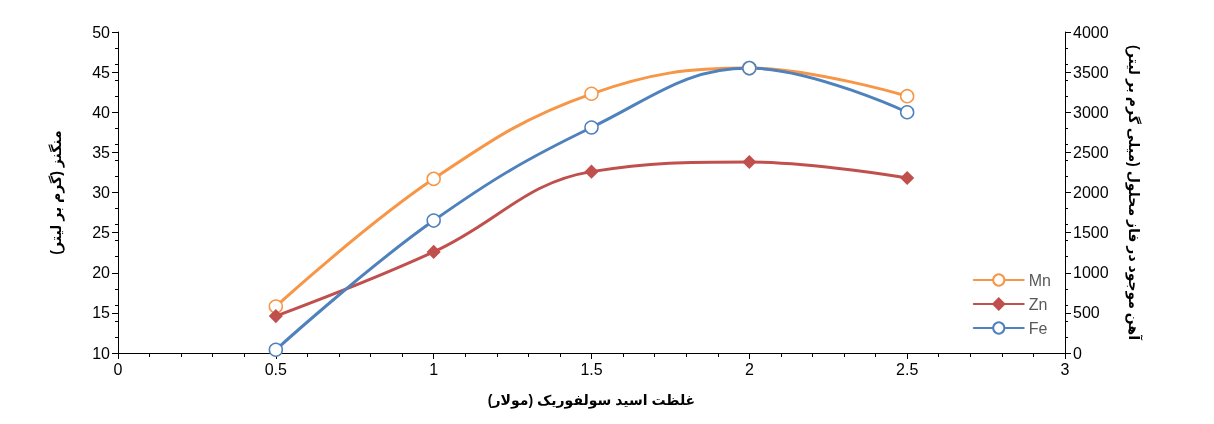 This screenshot has height=424, width=1214. I want to click on y2-tick-label: 1000, so click(1091, 273).